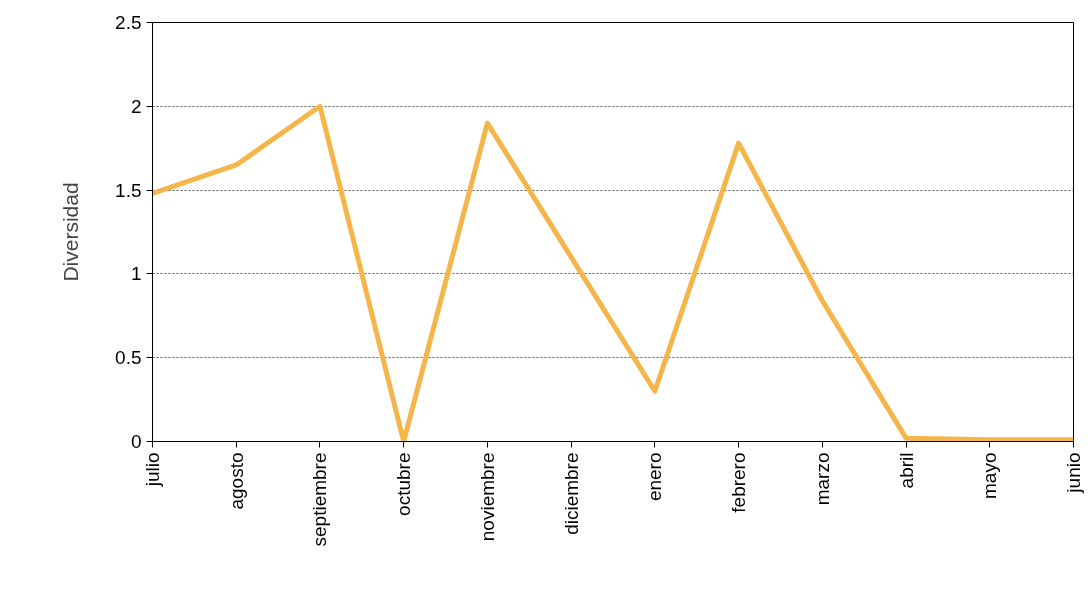 The width and height of the screenshot is (1091, 596). Describe the element at coordinates (990, 475) in the screenshot. I see `x-tick-label: mayo` at that location.